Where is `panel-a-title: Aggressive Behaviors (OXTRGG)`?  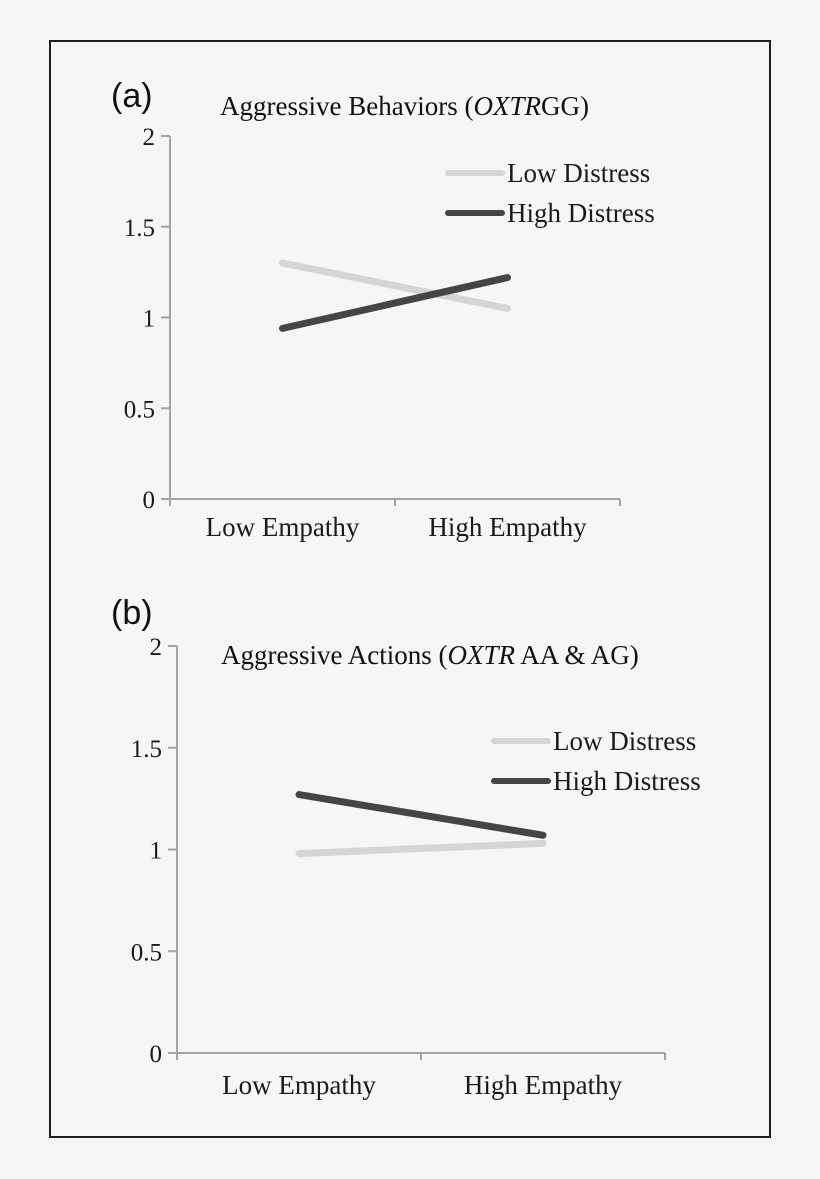
panel-a-title: Aggressive Behaviors (OXTRGG) is located at coordinates (404, 106).